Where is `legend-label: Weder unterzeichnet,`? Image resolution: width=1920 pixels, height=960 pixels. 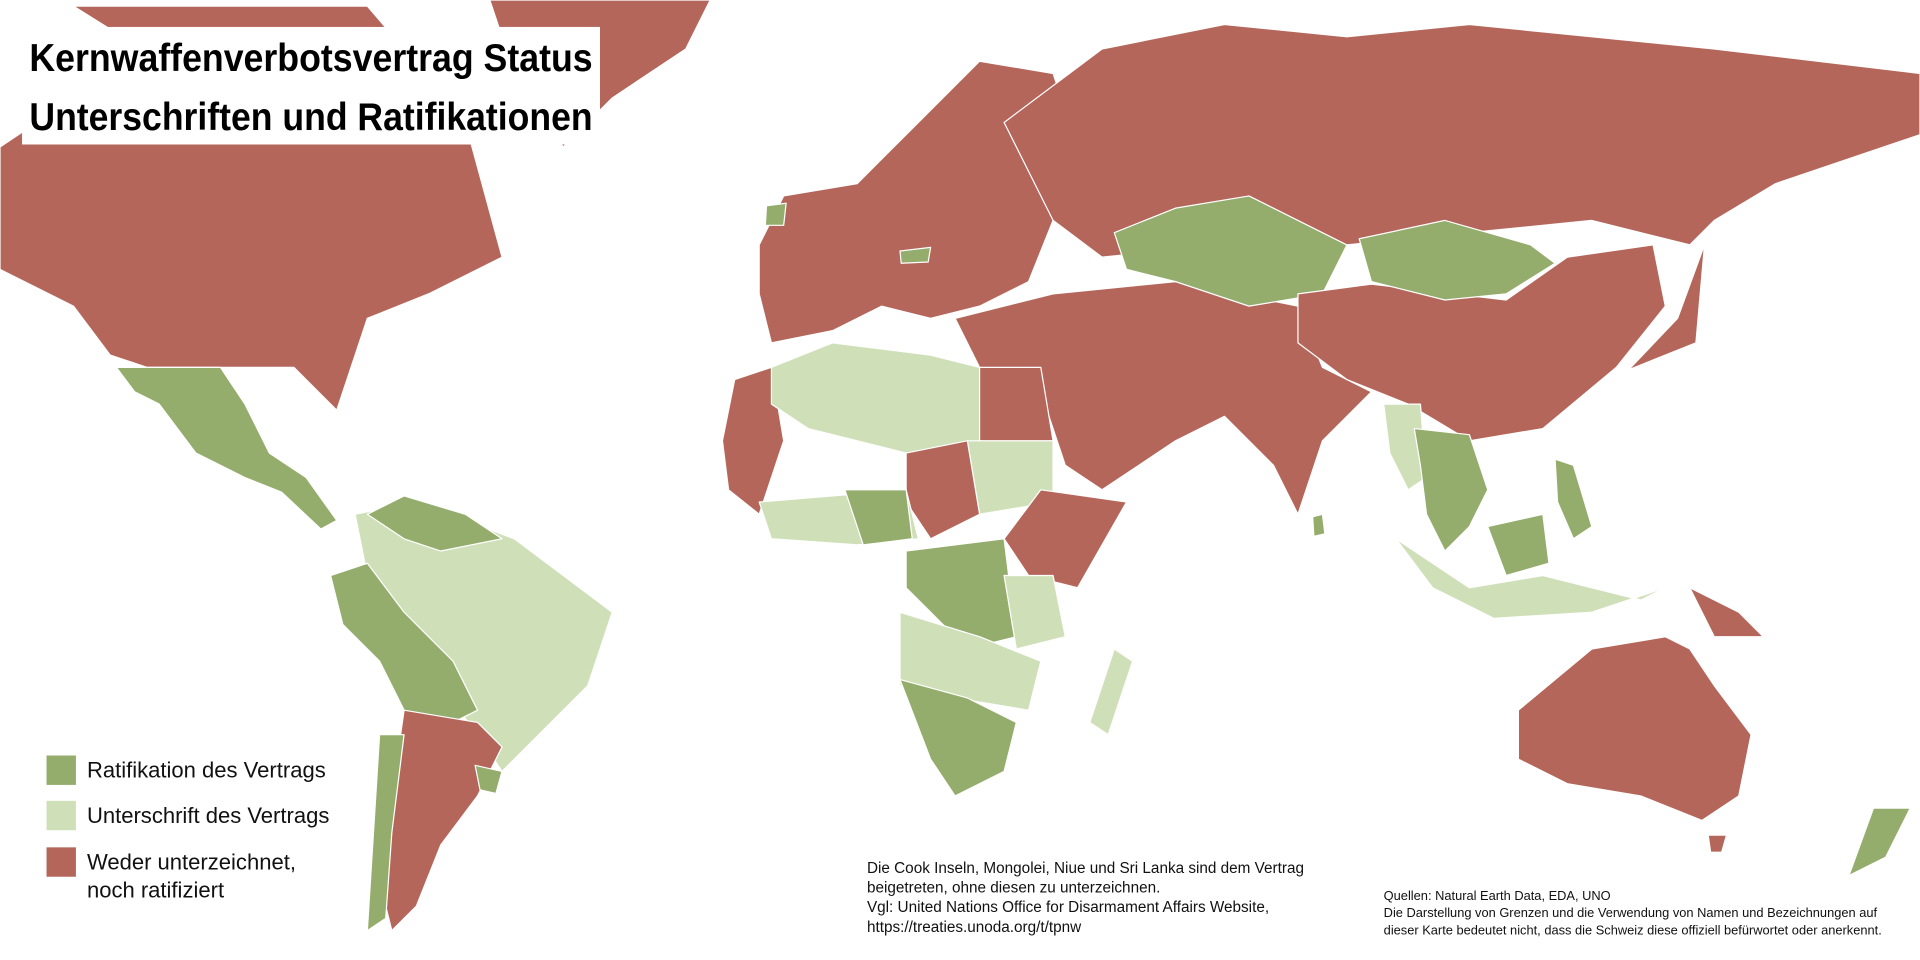 legend-label: Weder unterzeichnet, is located at coordinates (191, 861).